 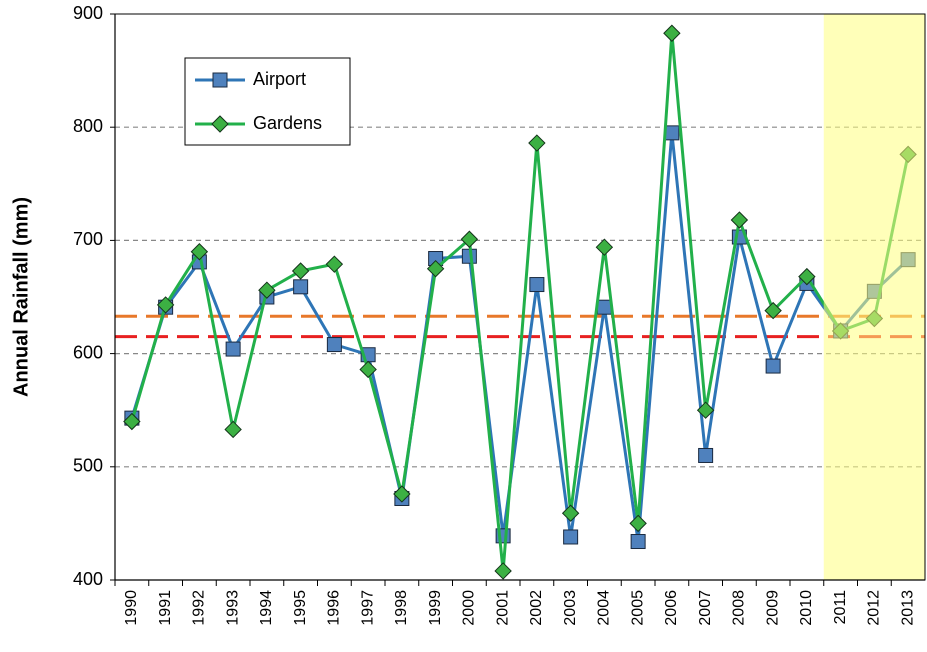 I want to click on y-tick-label: 700, so click(x=88, y=239).